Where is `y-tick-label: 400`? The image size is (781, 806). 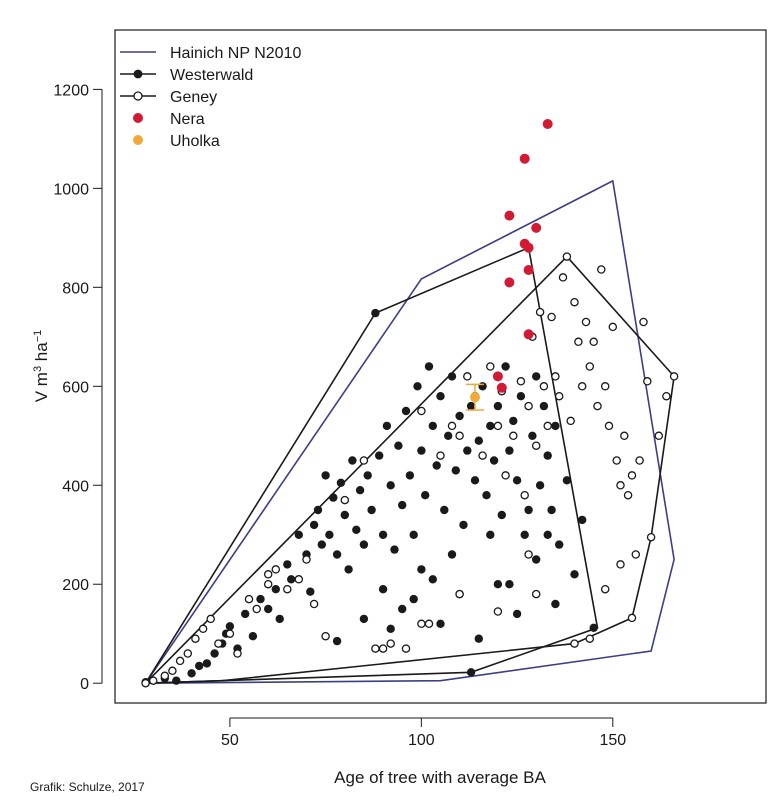 y-tick-label: 400 is located at coordinates (75, 486).